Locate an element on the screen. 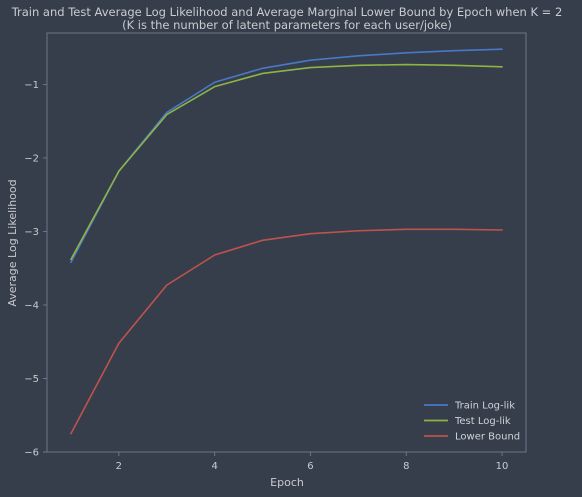 The image size is (582, 497). legend: Train Log-lik Test Log-lik Lower Bound is located at coordinates (472, 422).